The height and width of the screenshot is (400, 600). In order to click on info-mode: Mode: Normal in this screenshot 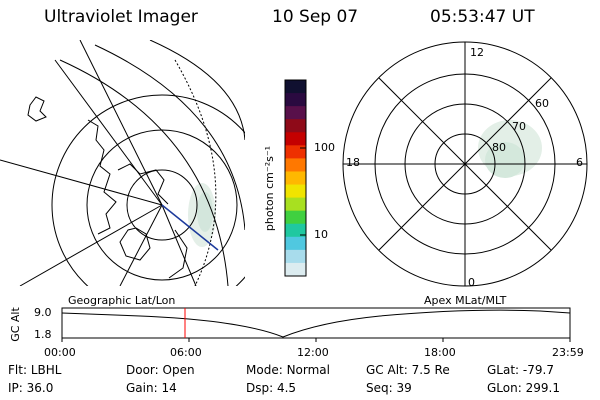, I will do `click(288, 370)`.